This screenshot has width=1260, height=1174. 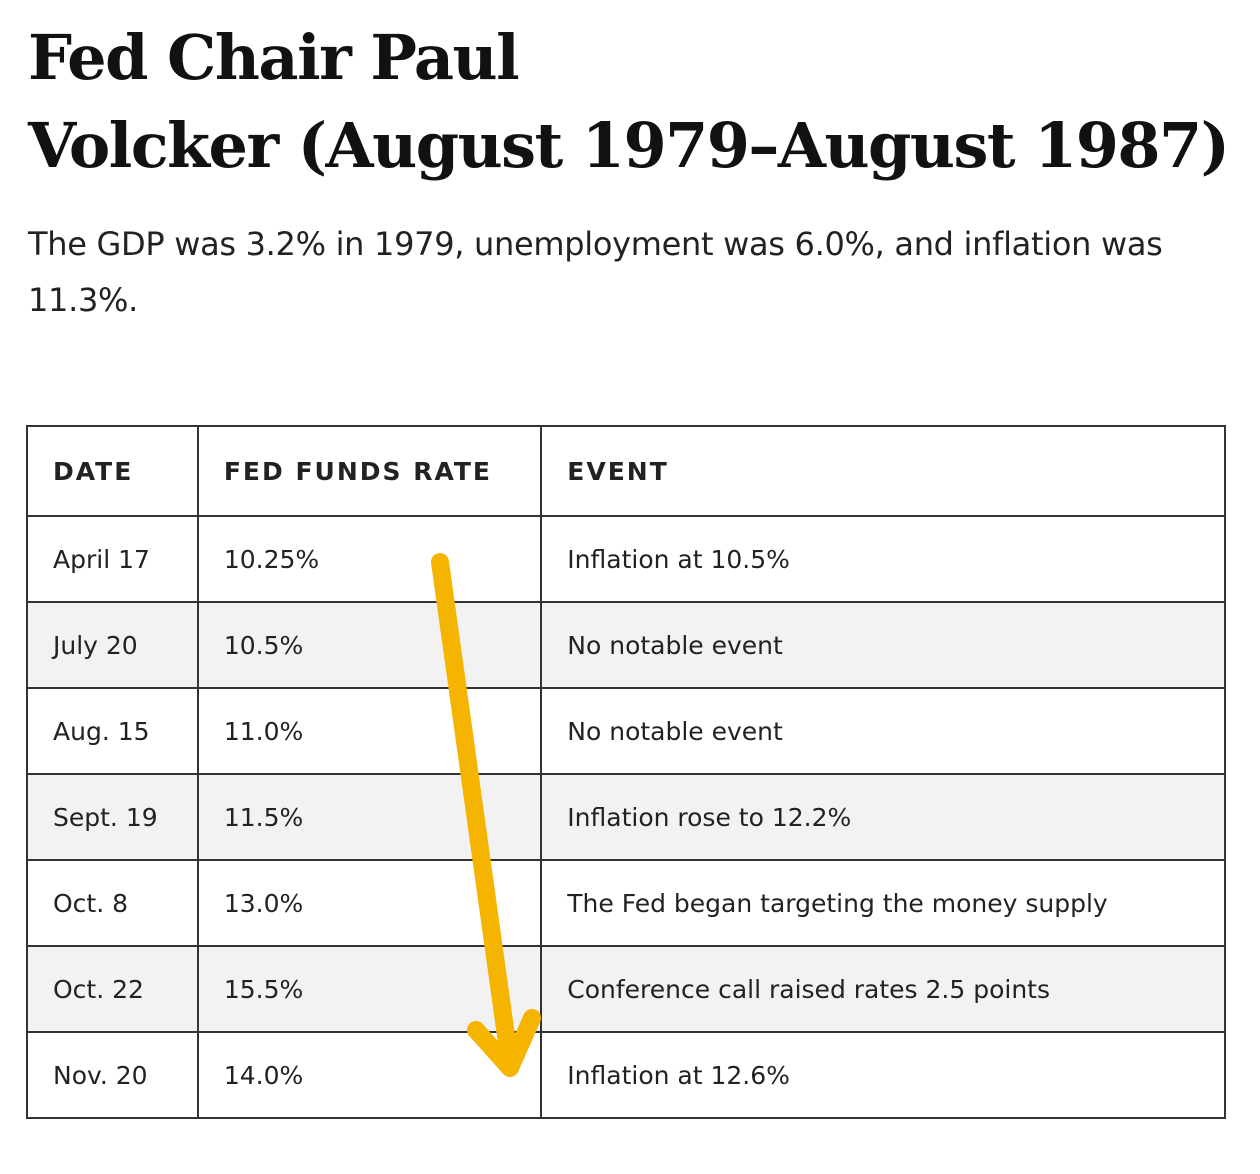 What do you see at coordinates (883, 1075) in the screenshot?
I see `event-cell: Inflation at 12.6%` at bounding box center [883, 1075].